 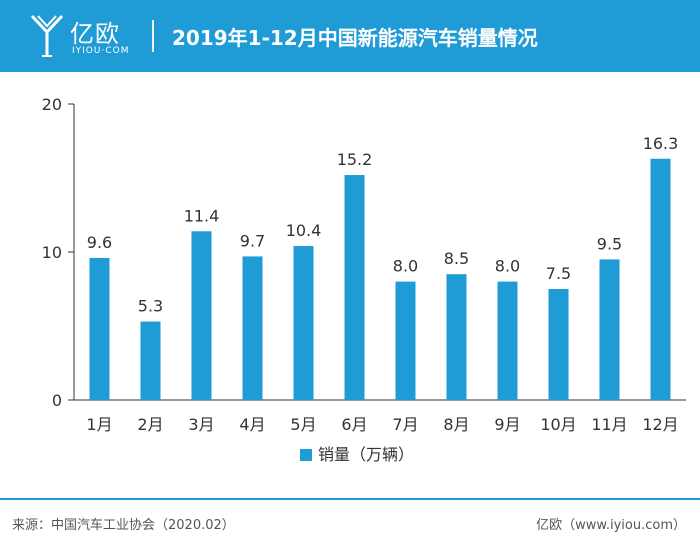 What do you see at coordinates (95, 34) in the screenshot?
I see `logo-text-cn: 亿欧` at bounding box center [95, 34].